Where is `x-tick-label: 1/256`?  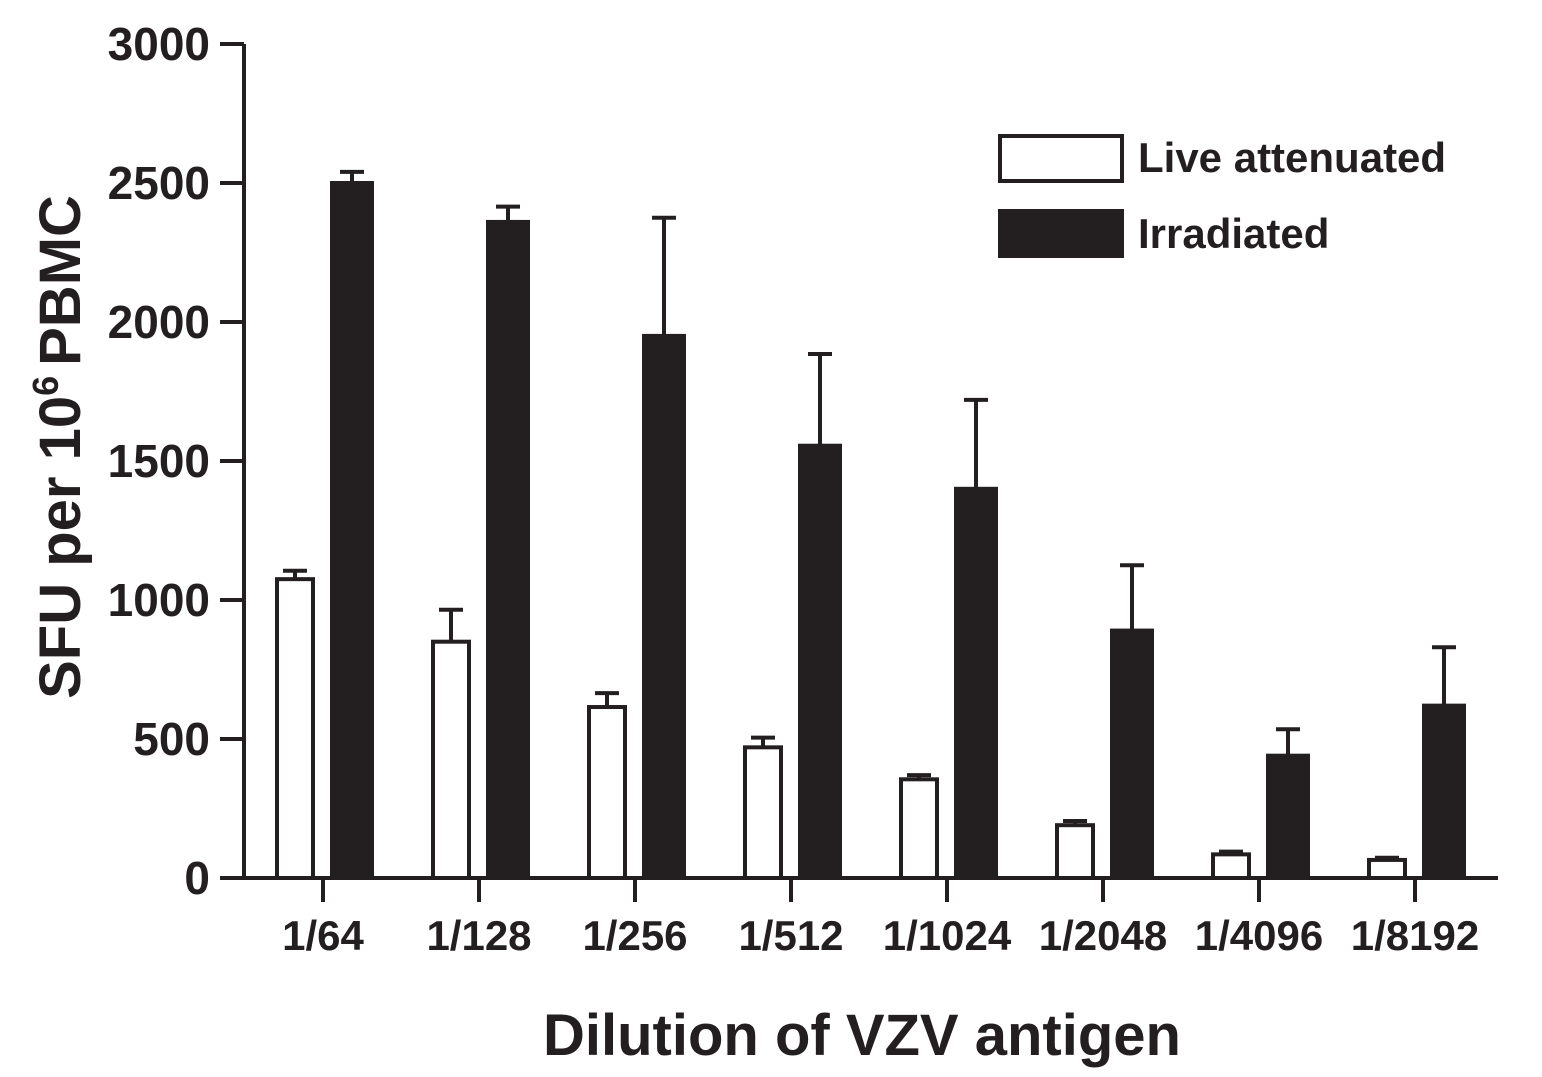
x-tick-label: 1/256 is located at coordinates (634, 935).